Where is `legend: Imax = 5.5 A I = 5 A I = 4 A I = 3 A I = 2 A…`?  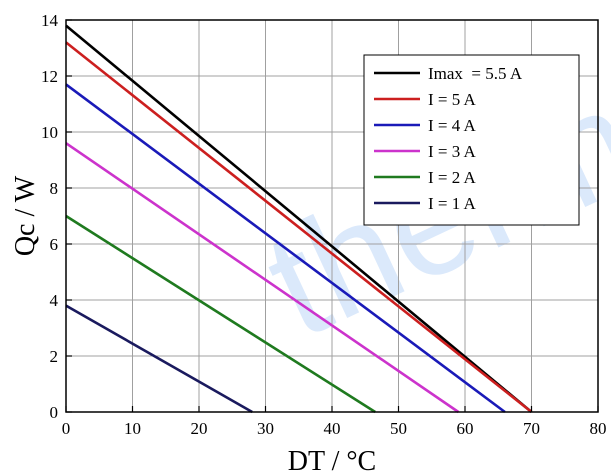
legend: Imax = 5.5 A I = 5 A I = 4 A I = 3 A I = 2 A… is located at coordinates (471, 140).